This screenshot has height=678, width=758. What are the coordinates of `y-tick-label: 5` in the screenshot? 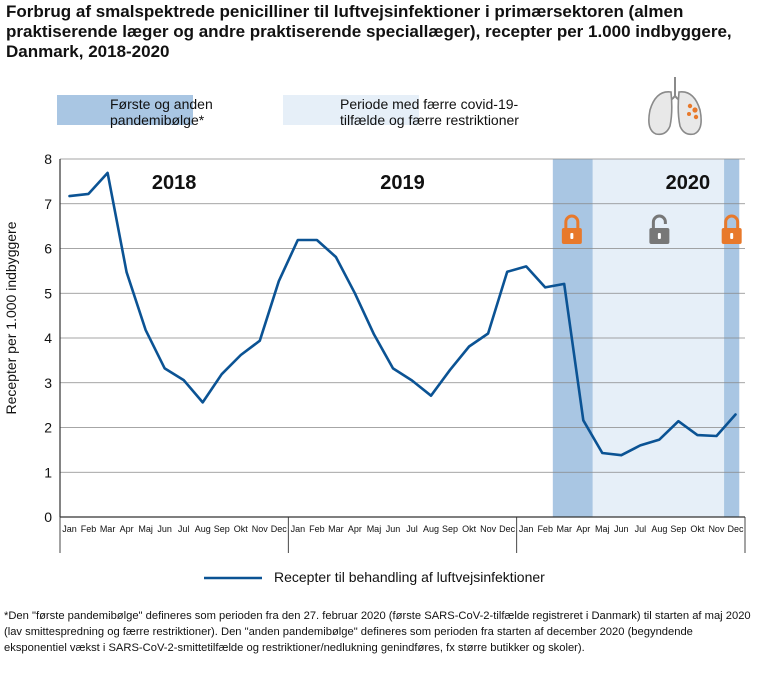 It's located at (48, 293).